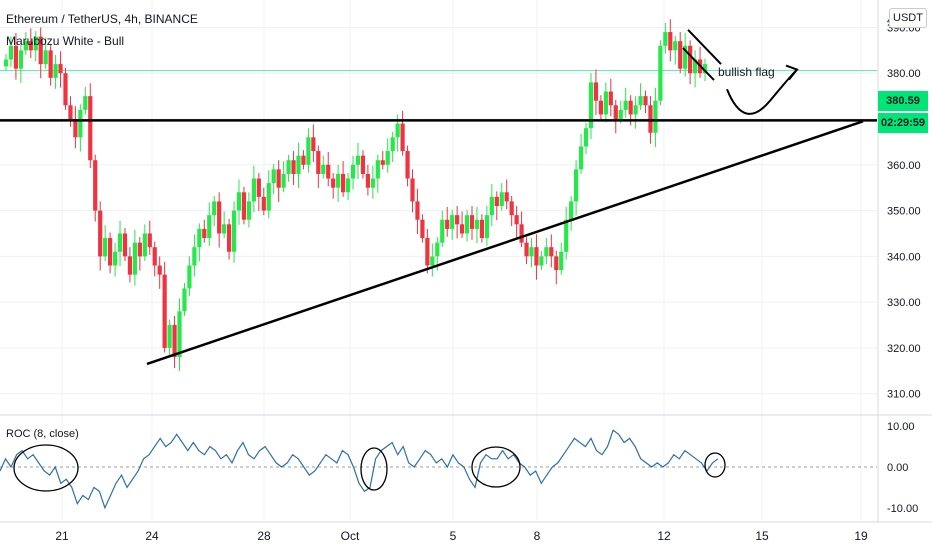 This screenshot has width=932, height=550. What do you see at coordinates (901, 427) in the screenshot?
I see `roc-tick-label: 10.00` at bounding box center [901, 427].